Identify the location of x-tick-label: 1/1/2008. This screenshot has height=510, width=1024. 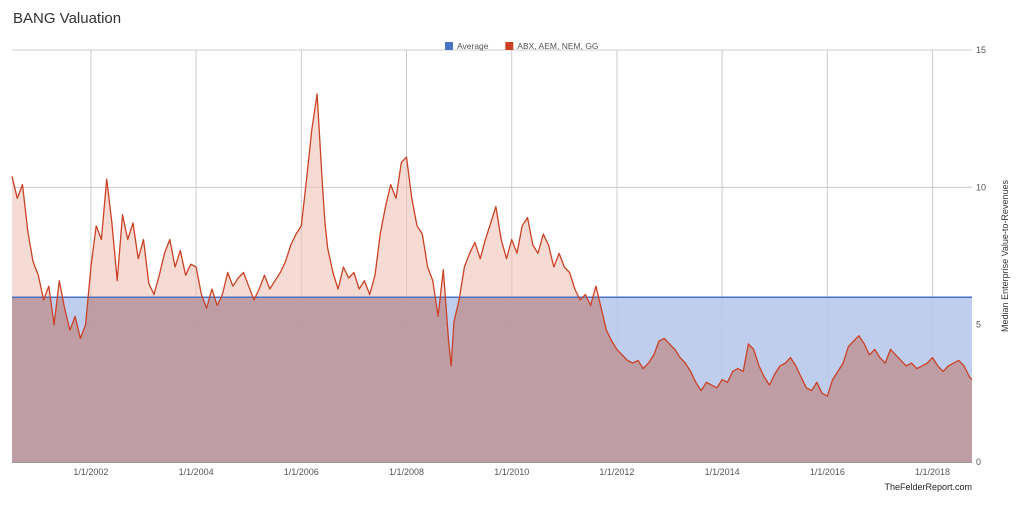
(406, 472).